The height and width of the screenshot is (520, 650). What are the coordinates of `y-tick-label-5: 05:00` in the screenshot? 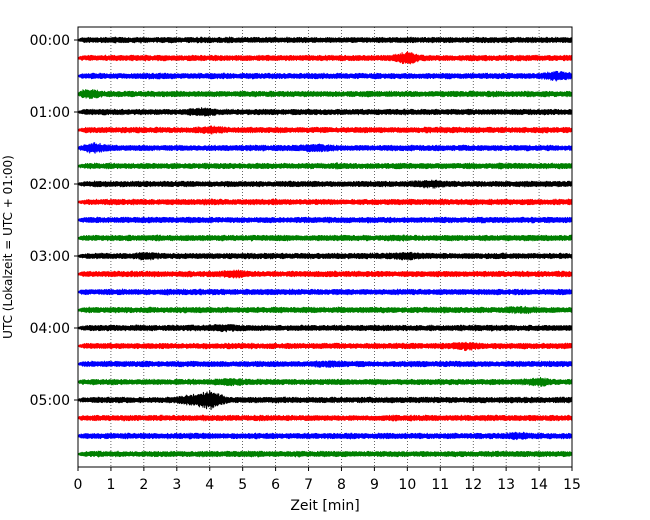 It's located at (50, 401).